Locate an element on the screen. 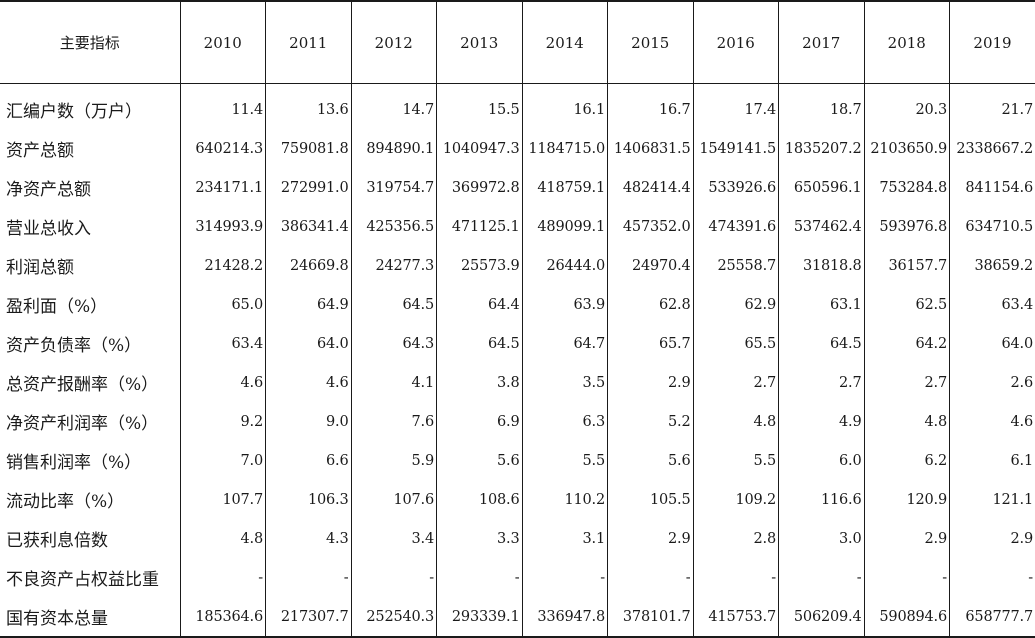 The width and height of the screenshot is (1035, 638). row-label: 国有资本总量 is located at coordinates (90, 616).